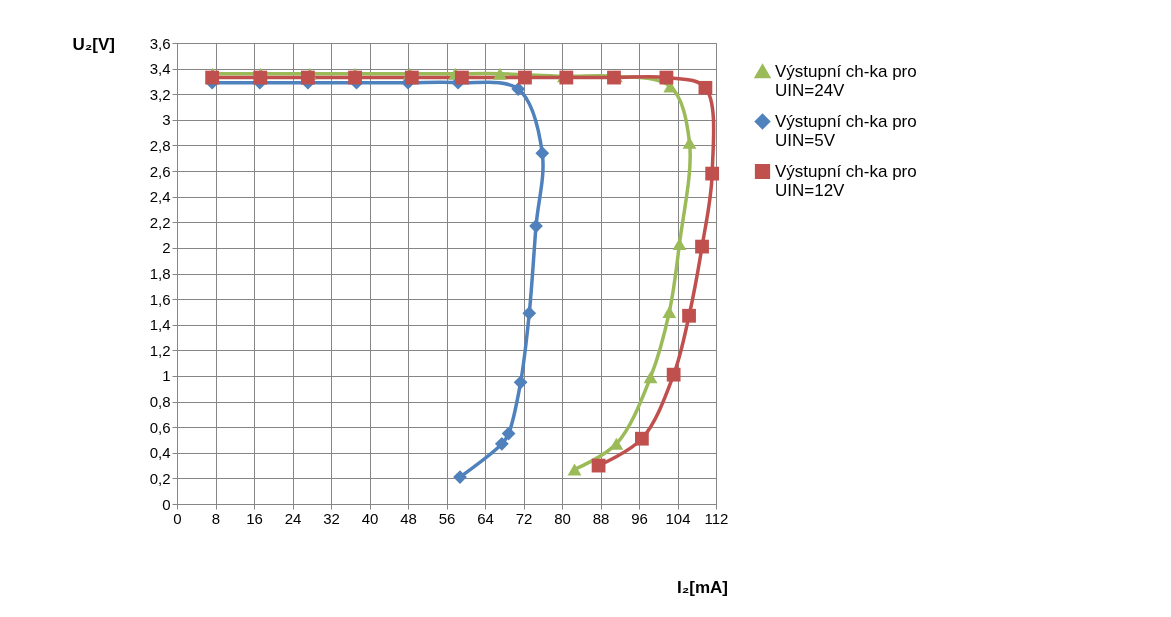 The image size is (1171, 617). What do you see at coordinates (160, 402) in the screenshot?
I see `y-tick-label: 0,8` at bounding box center [160, 402].